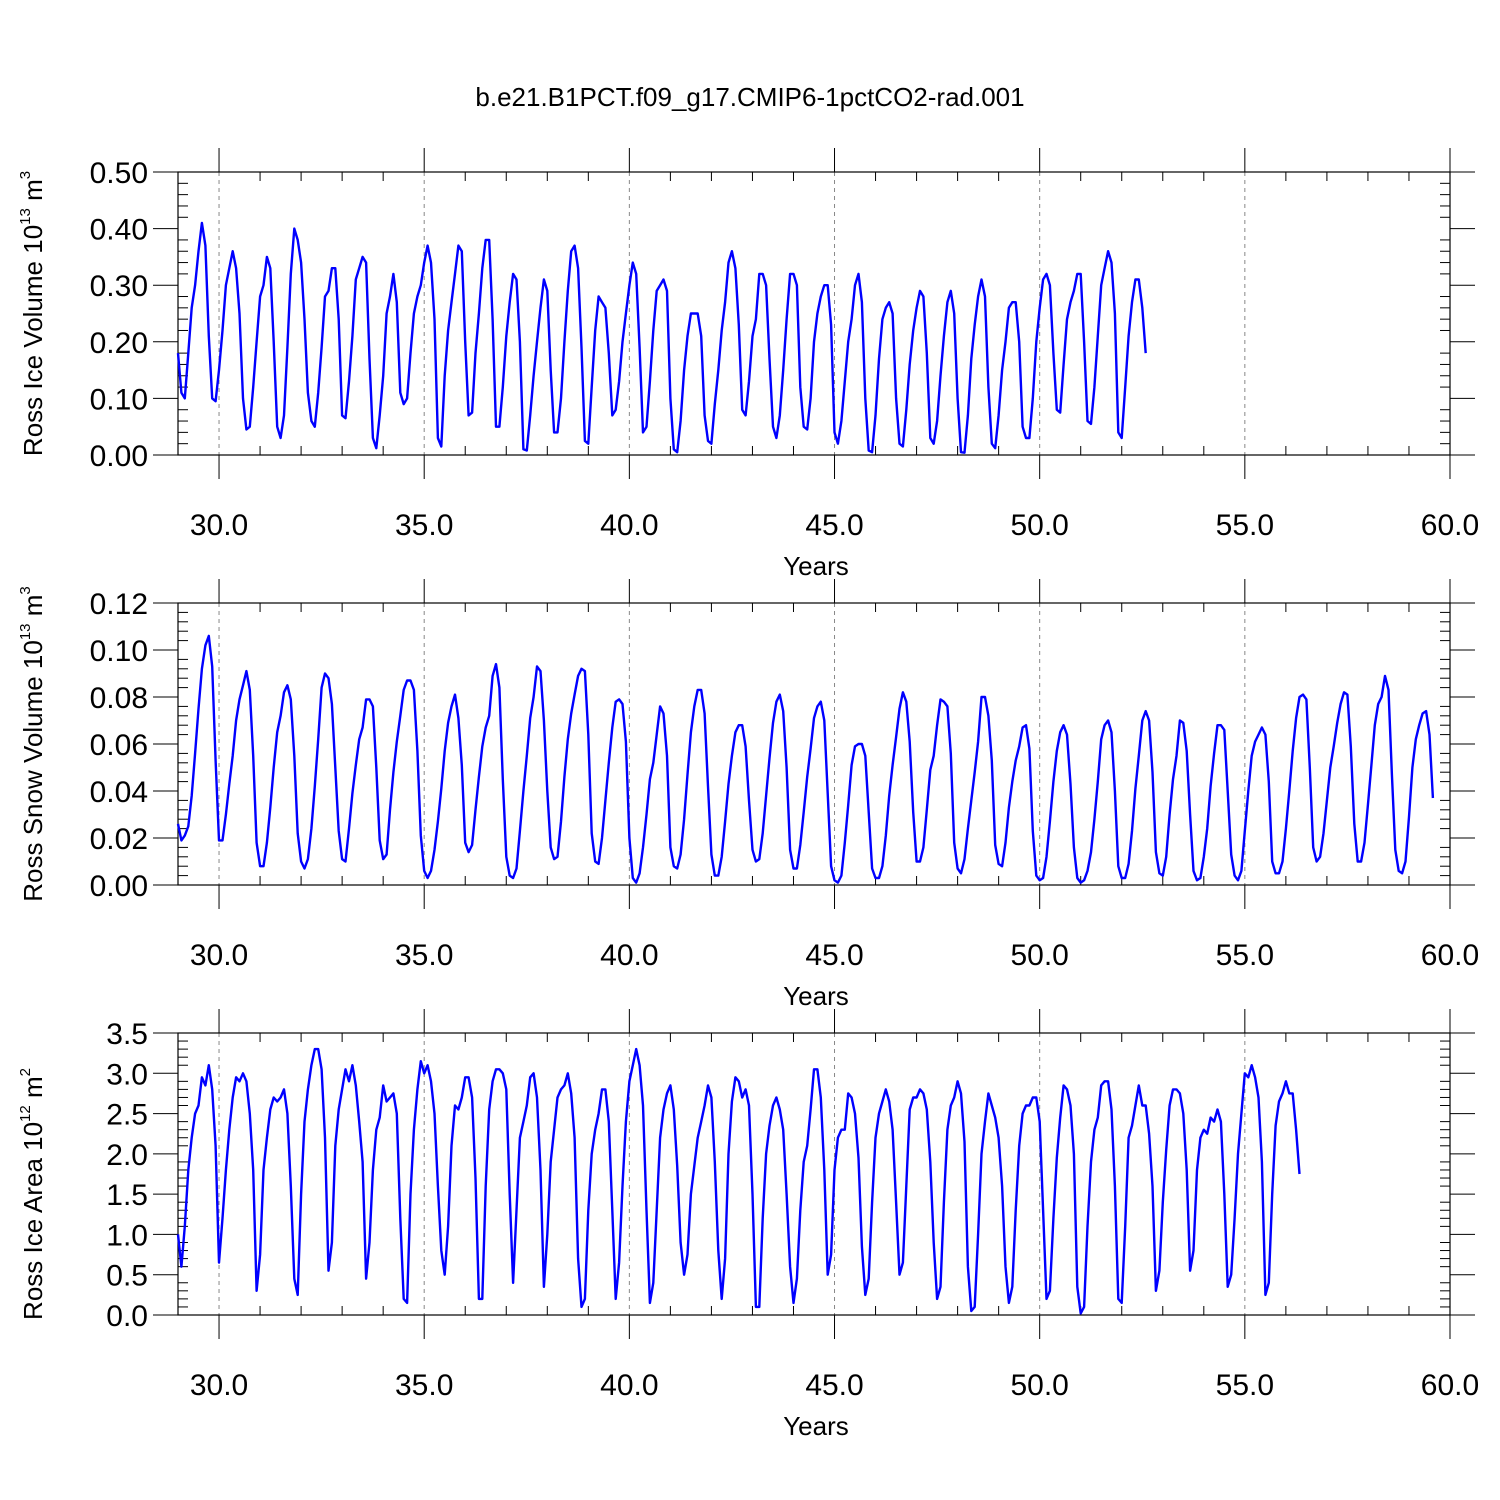 Image resolution: width=1500 pixels, height=1500 pixels. What do you see at coordinates (127, 1155) in the screenshot?
I see `y-tick-label: 2.0` at bounding box center [127, 1155].